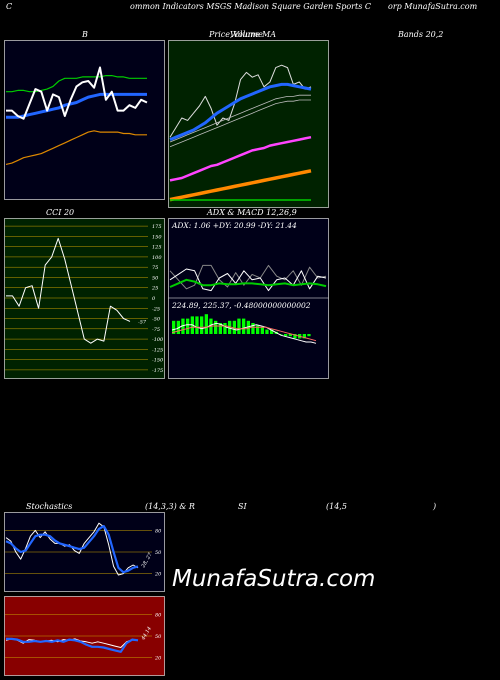 The height and width of the screenshot is (680, 500). What do you see at coordinates (158, 531) in the screenshot?
I see `stochastics-tick-label: 80` at bounding box center [158, 531].